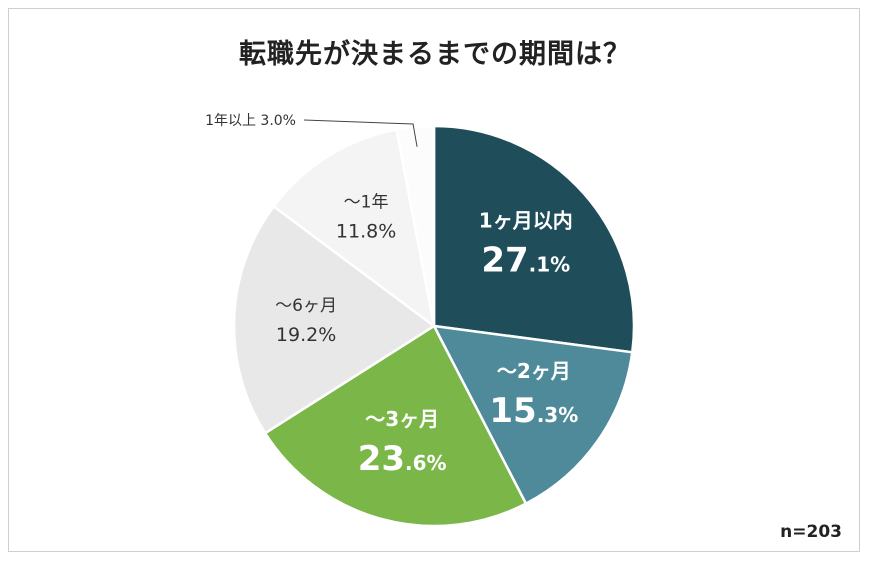 The width and height of the screenshot is (870, 562). Describe the element at coordinates (306, 306) in the screenshot. I see `slice-label-4: ～6ヶ月` at that location.